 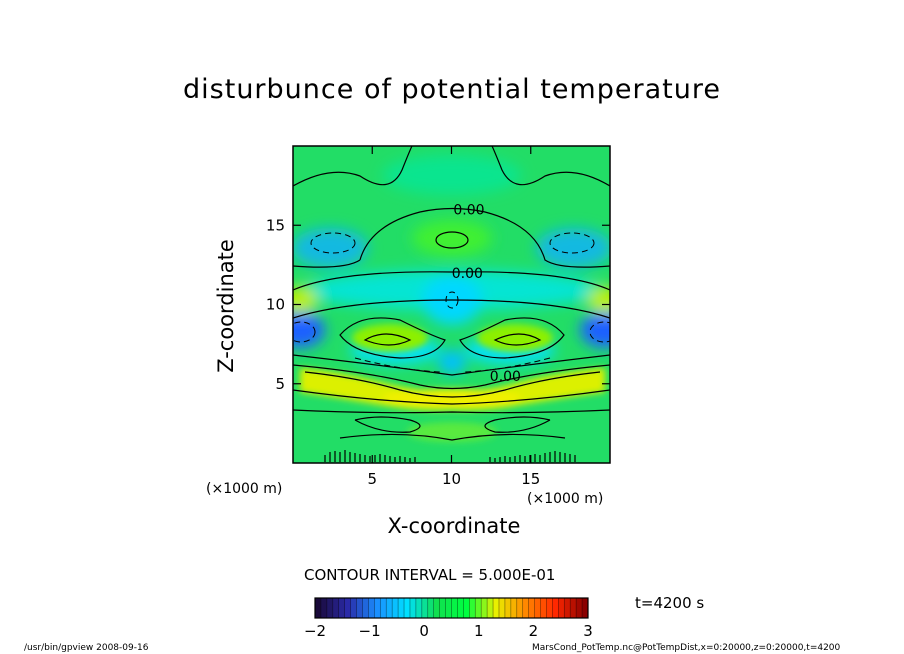 I want to click on colorbar: −2 −1 0 1 2 3, so click(x=448, y=618).